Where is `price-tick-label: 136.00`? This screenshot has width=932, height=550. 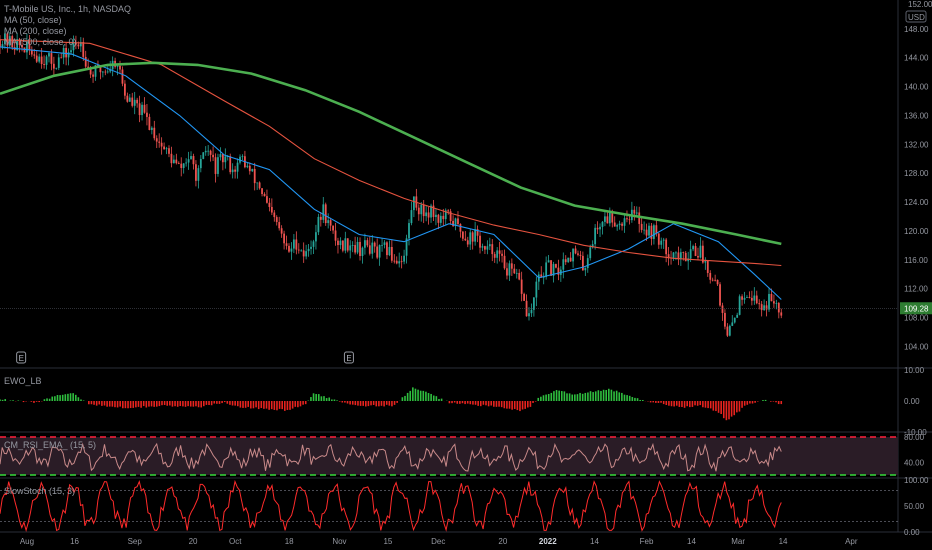
price-tick-label: 136.00 is located at coordinates (916, 115).